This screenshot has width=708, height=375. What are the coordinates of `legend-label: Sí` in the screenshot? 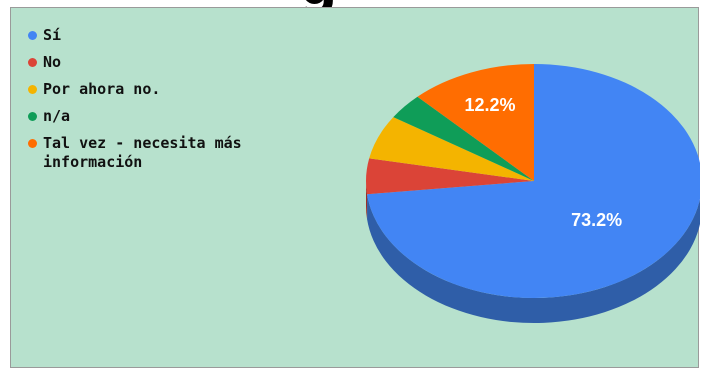 It's located at (52, 35).